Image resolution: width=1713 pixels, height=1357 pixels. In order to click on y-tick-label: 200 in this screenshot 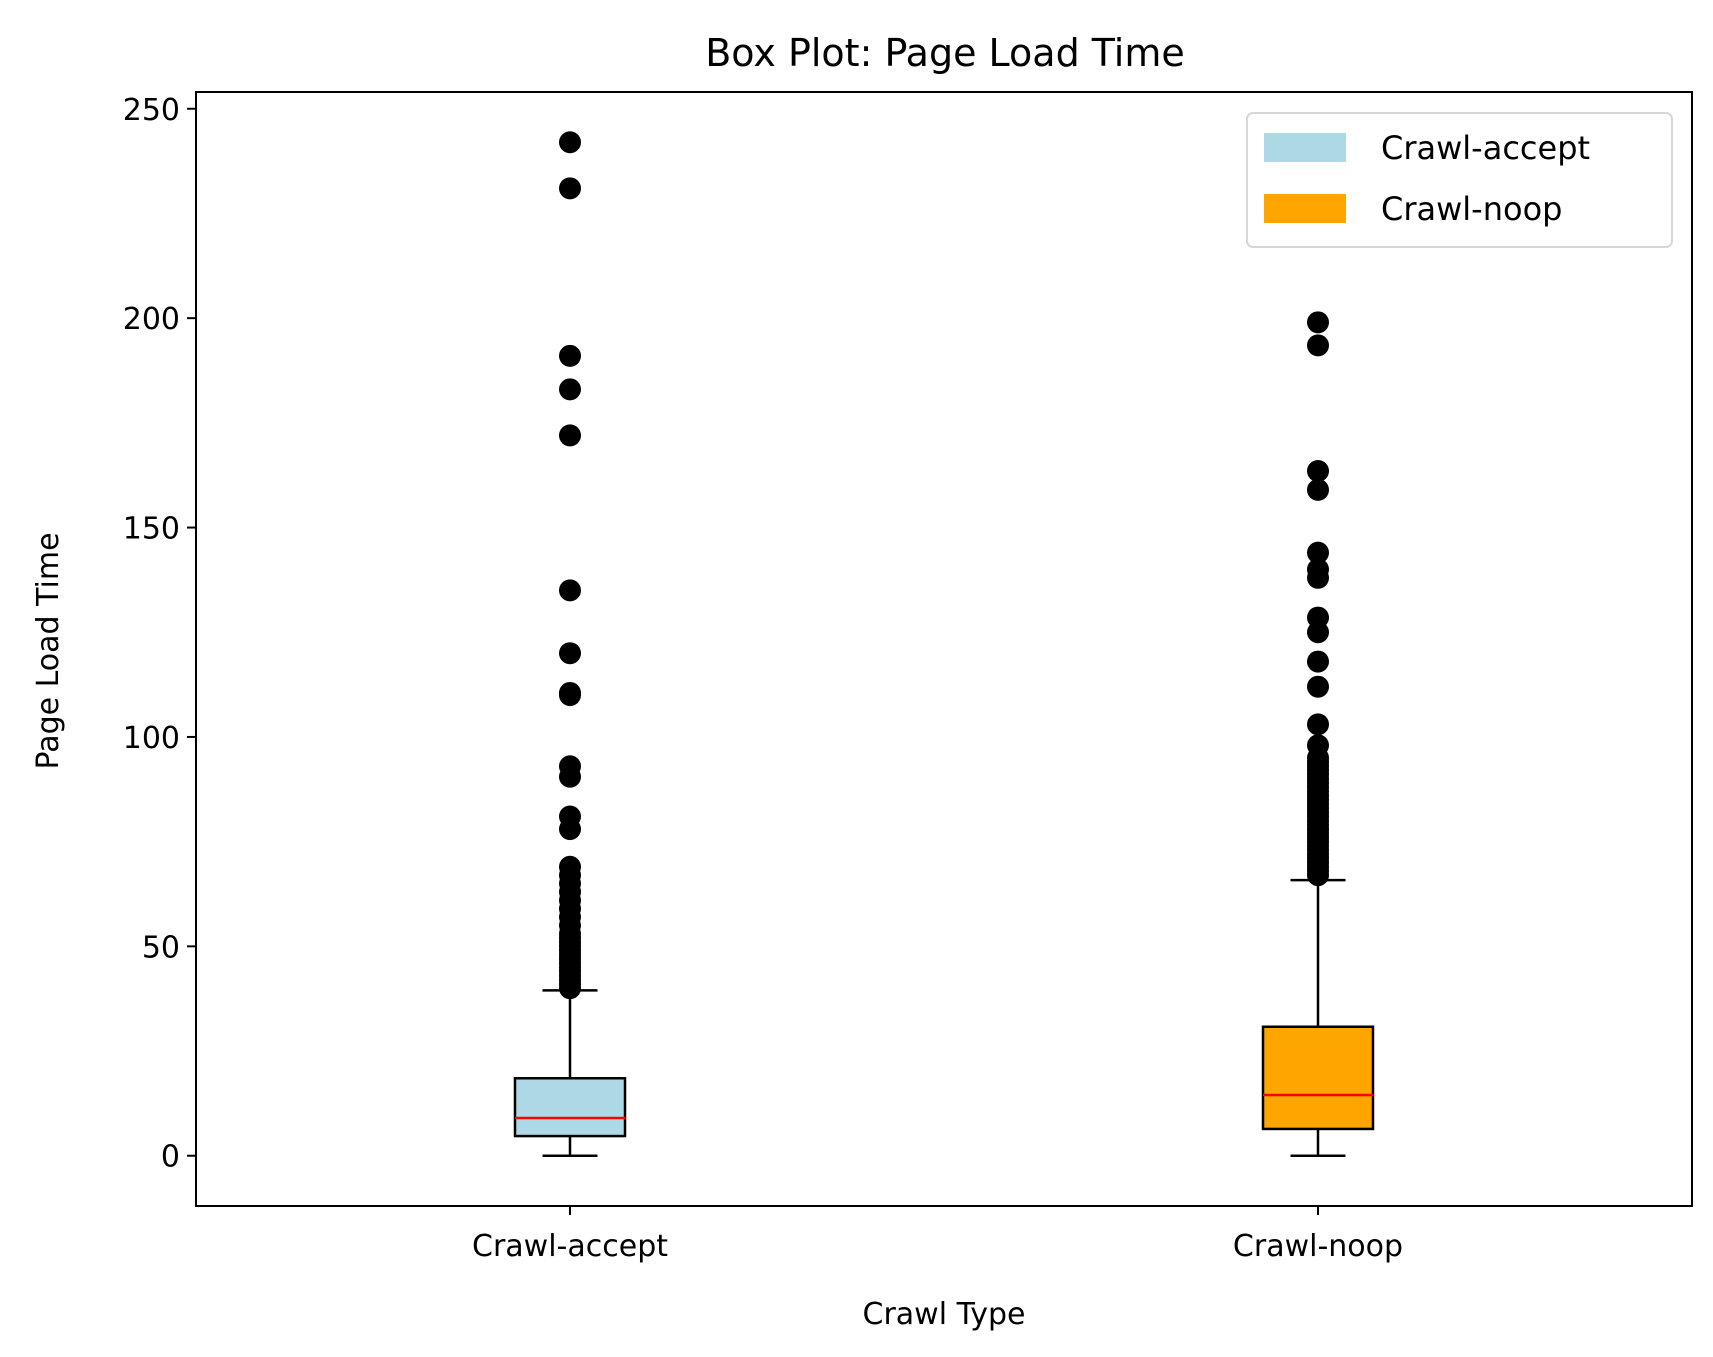, I will do `click(151, 319)`.